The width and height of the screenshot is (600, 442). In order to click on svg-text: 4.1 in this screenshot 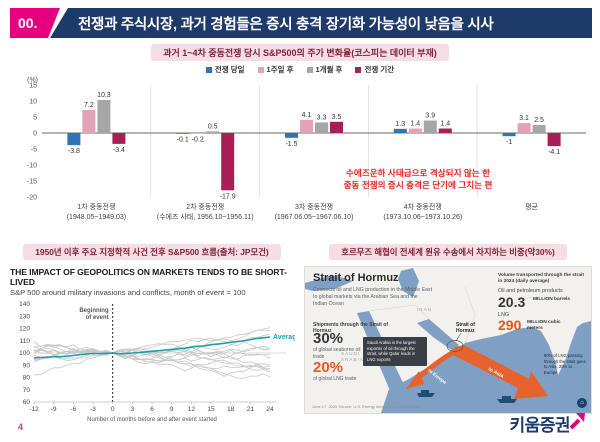, I will do `click(307, 115)`.